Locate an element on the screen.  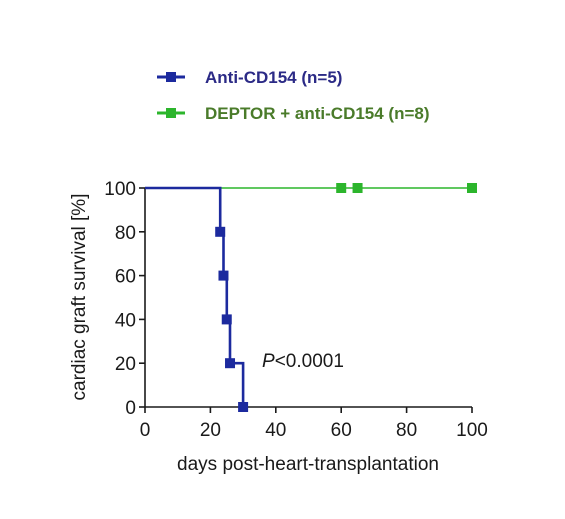
legend-item-anti-cd154: Anti-CD154 (n=5) is located at coordinates (249, 77).